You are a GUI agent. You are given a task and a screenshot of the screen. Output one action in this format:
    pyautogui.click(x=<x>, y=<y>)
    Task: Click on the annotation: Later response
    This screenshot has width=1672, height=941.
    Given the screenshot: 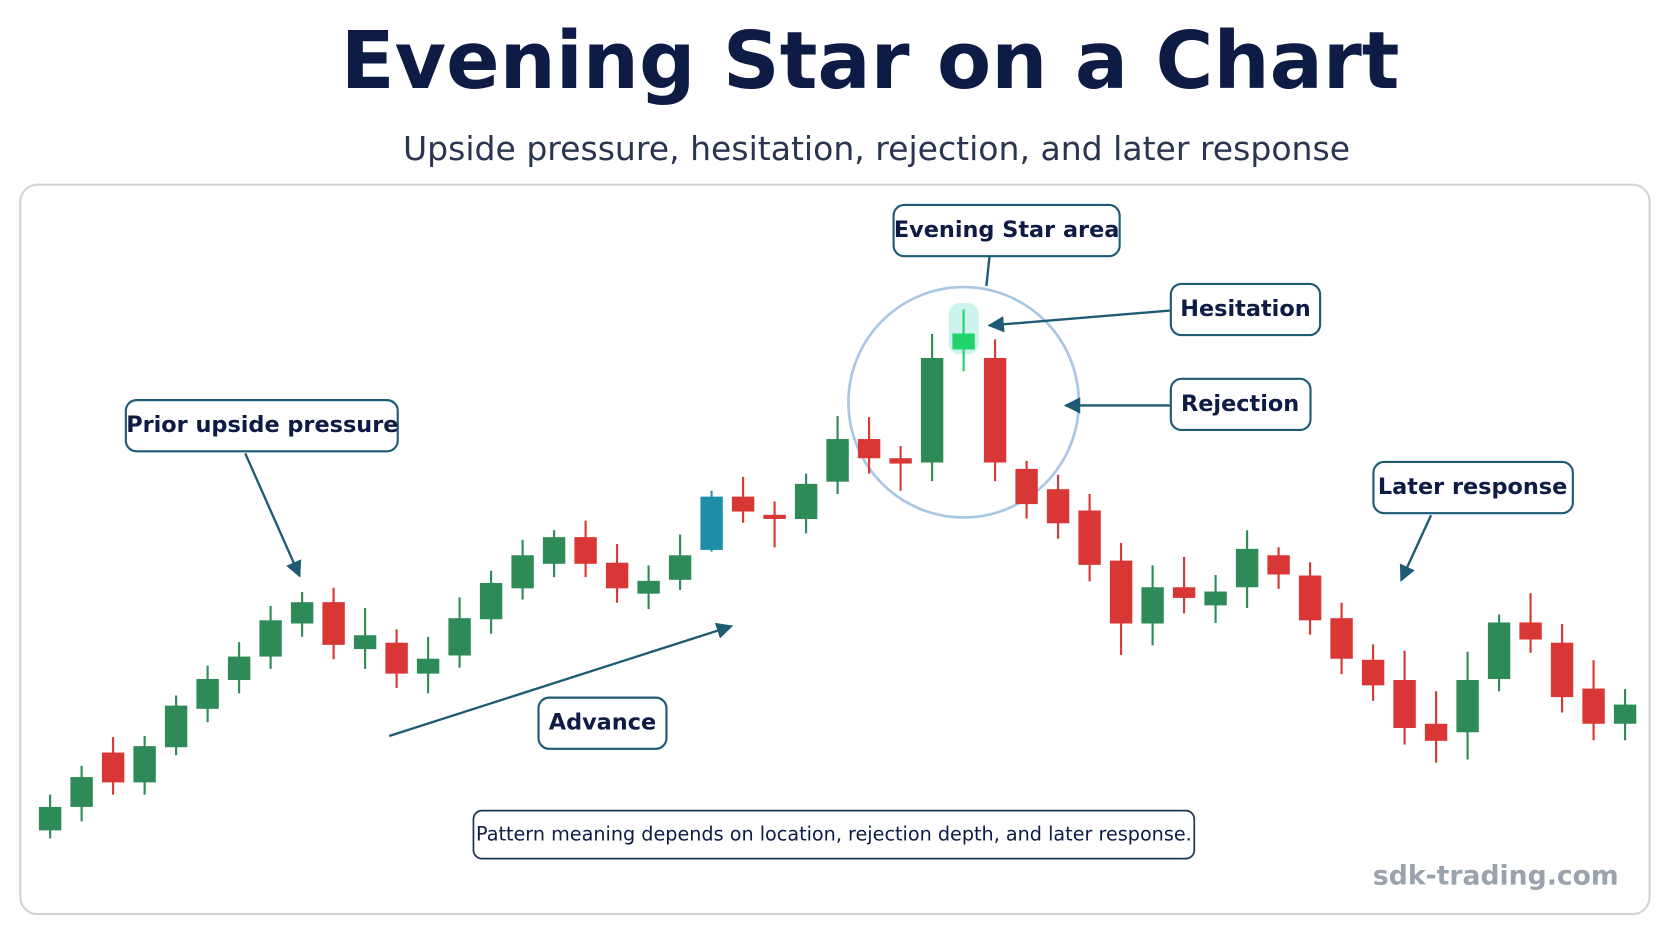 What is the action you would take?
    pyautogui.click(x=1472, y=487)
    